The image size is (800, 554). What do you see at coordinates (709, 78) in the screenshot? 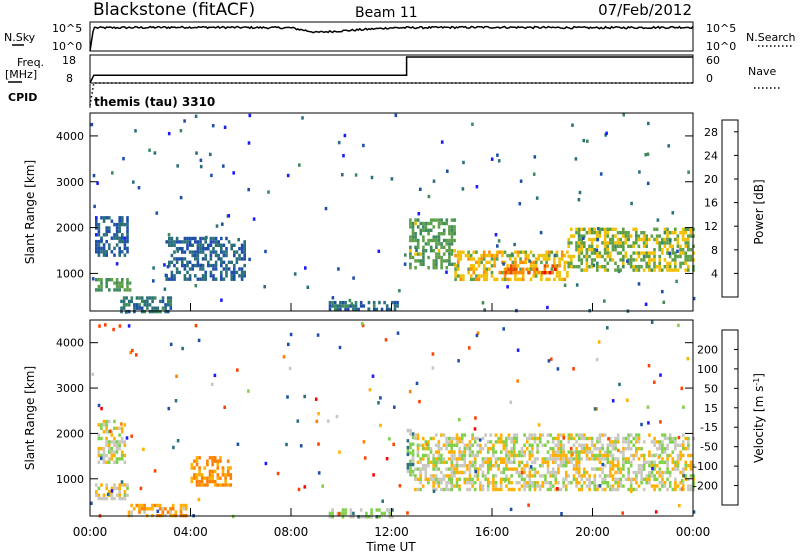
I see `nave-tick-bottom: 0` at bounding box center [709, 78].